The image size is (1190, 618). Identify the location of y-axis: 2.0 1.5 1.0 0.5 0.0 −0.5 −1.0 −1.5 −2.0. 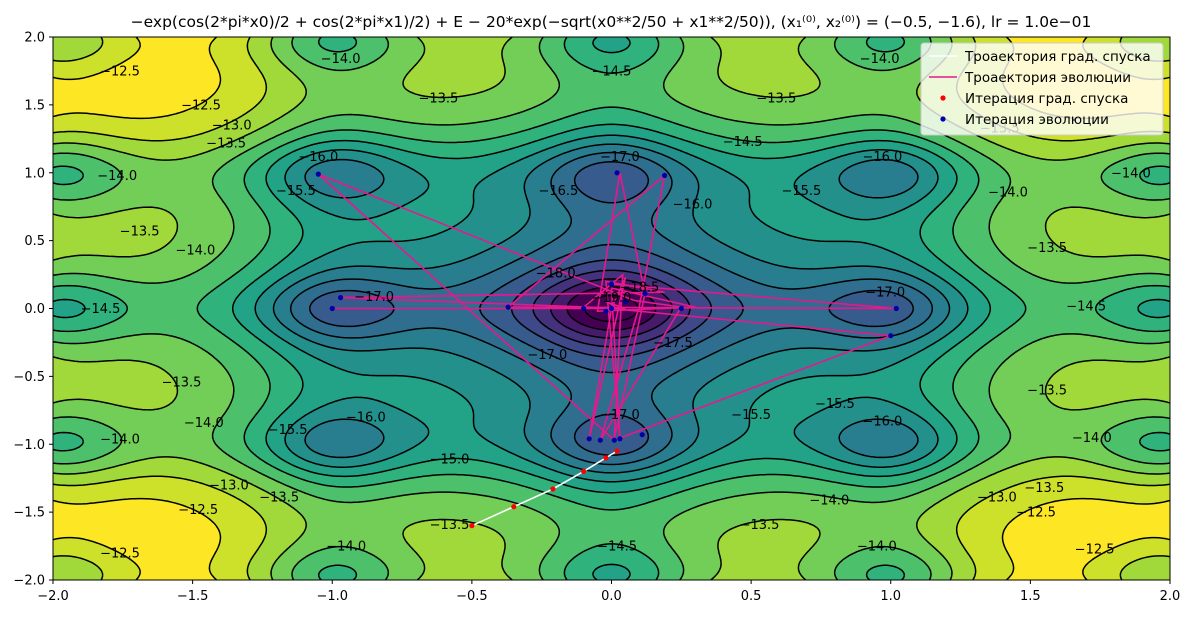
(33, 310).